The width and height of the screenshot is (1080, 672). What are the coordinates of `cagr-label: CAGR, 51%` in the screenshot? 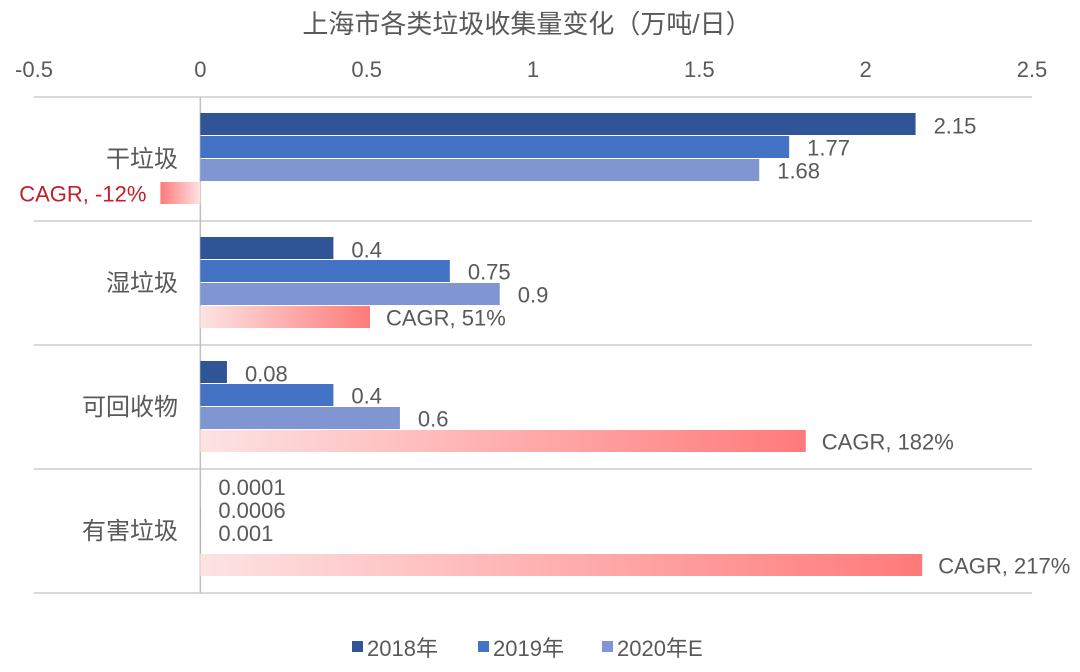 It's located at (446, 318).